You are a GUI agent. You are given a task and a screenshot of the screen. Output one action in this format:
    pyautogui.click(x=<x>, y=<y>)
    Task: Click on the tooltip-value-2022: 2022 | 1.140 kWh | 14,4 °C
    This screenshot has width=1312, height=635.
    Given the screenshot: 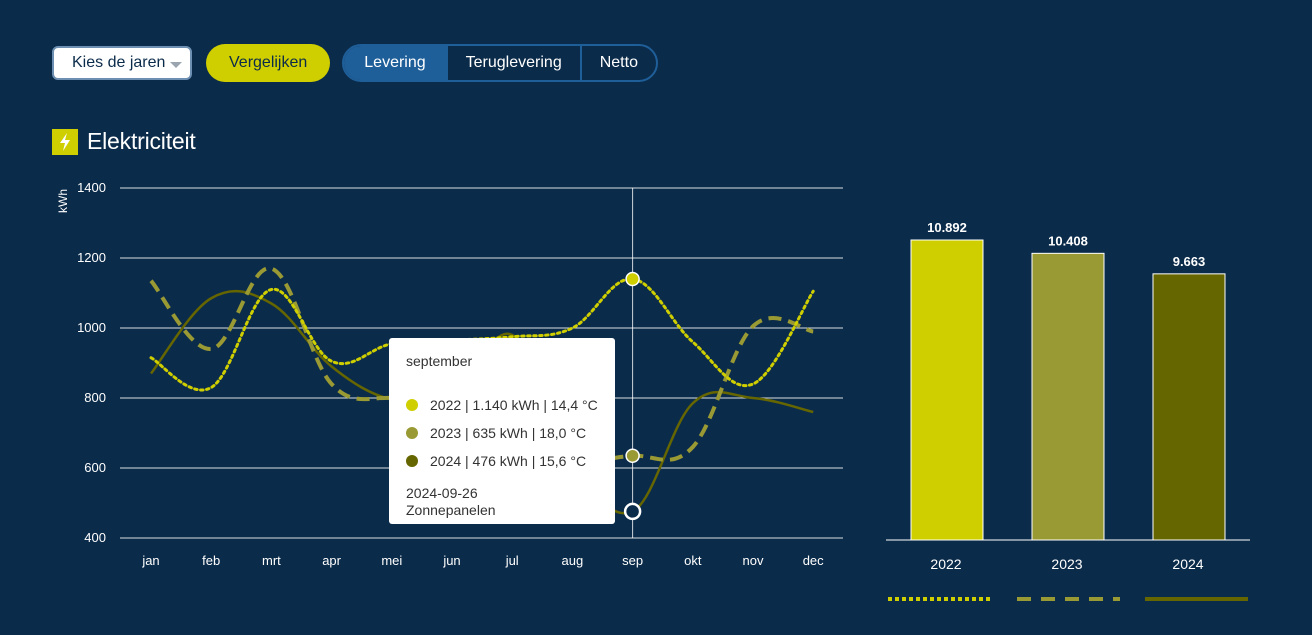 What is the action you would take?
    pyautogui.click(x=514, y=405)
    